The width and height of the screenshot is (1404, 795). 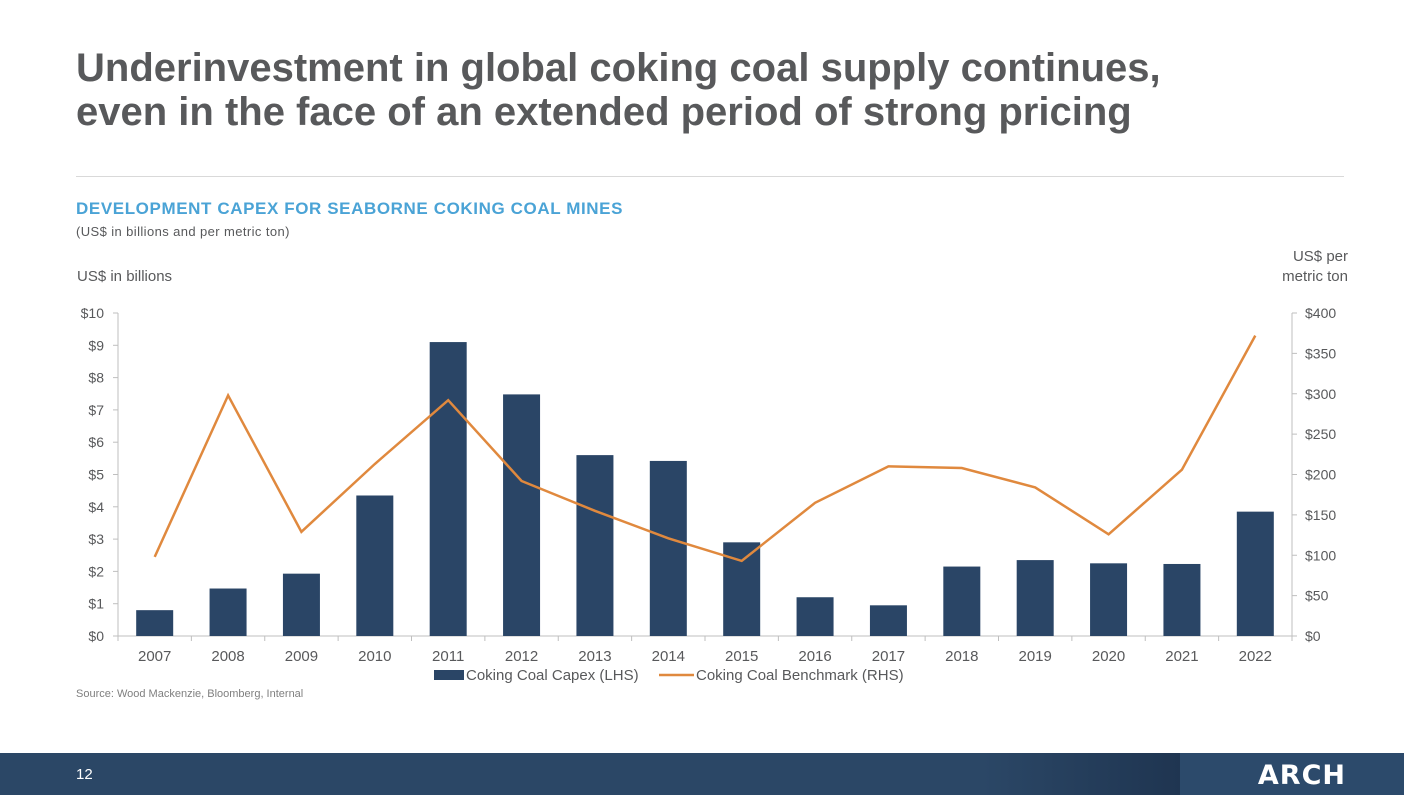 What do you see at coordinates (1320, 434) in the screenshot?
I see `right-axis-tick-label: $250` at bounding box center [1320, 434].